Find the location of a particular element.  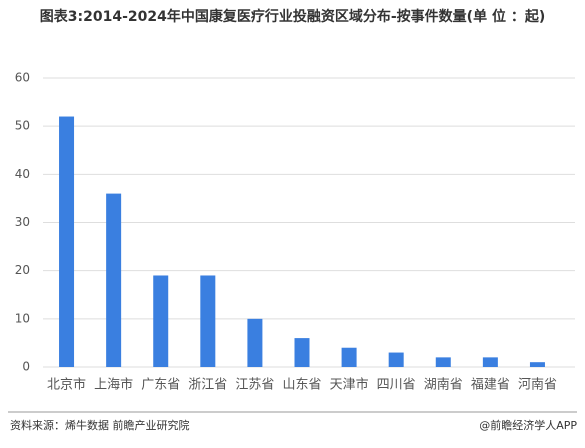

y-tick-label: 40 is located at coordinates (22, 174).